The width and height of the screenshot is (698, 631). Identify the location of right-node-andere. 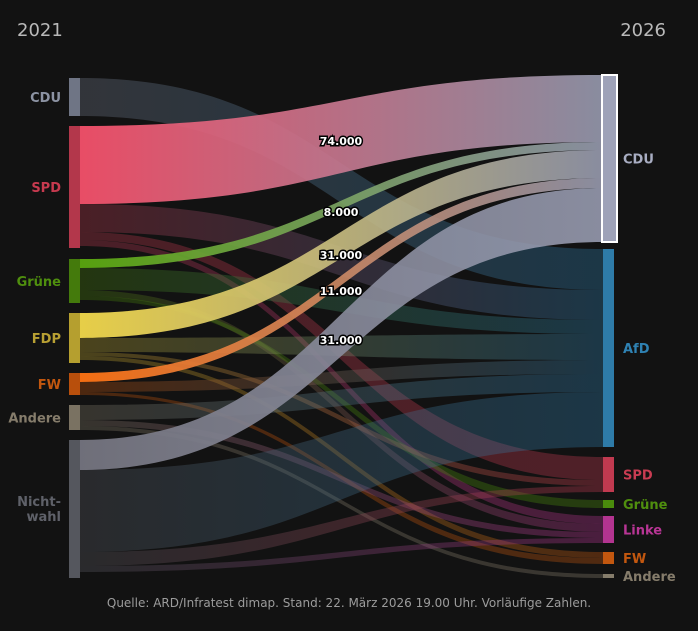
(608, 576).